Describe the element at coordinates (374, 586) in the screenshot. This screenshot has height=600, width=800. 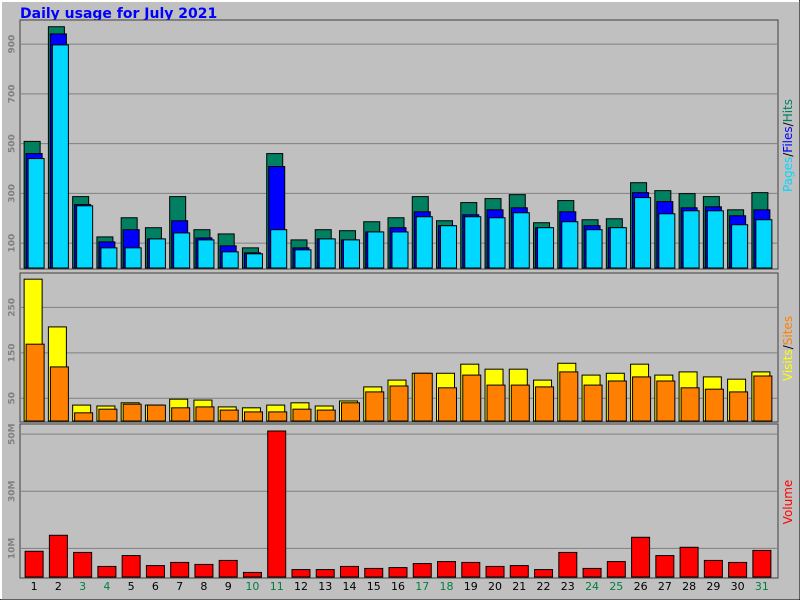
I see `x-tick-label: 15` at that location.